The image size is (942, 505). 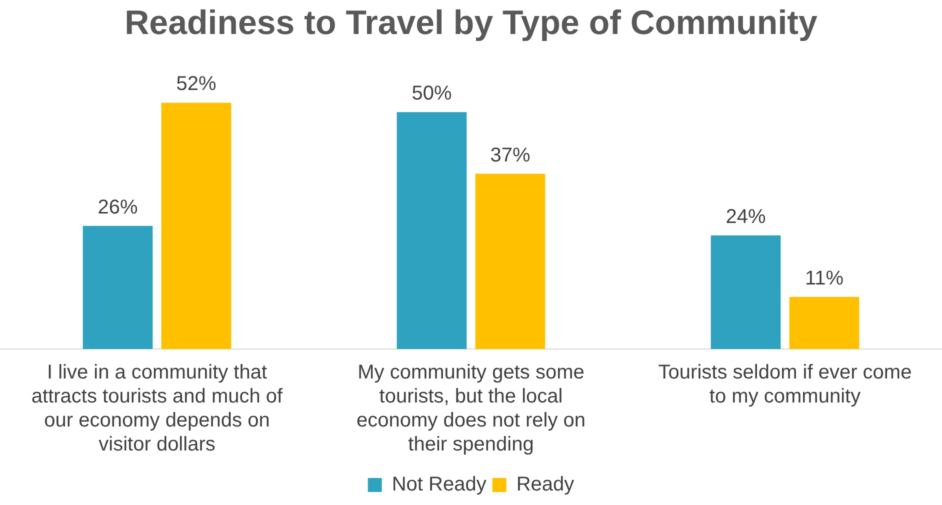 What do you see at coordinates (432, 93) in the screenshot?
I see `data-label: 50%` at bounding box center [432, 93].